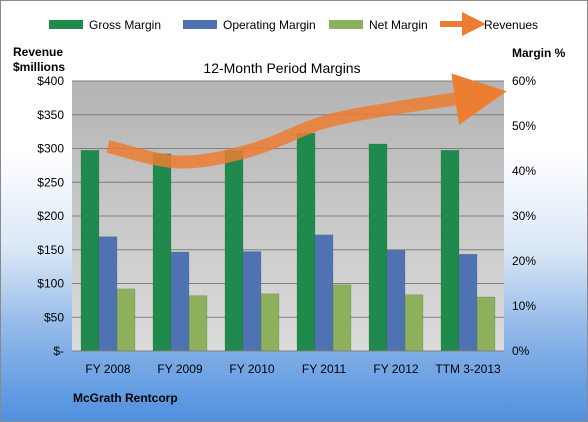  What do you see at coordinates (107, 369) in the screenshot?
I see `category-label: FY 2008` at bounding box center [107, 369].